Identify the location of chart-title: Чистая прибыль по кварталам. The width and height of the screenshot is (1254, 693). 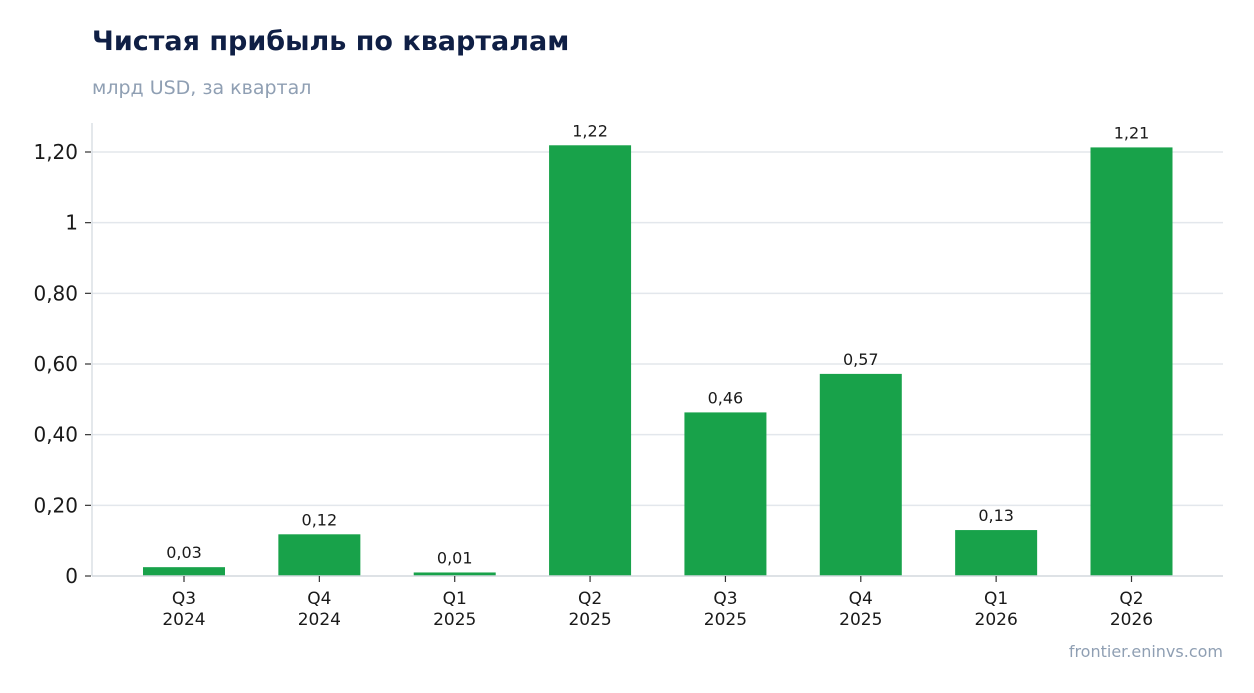
(331, 41).